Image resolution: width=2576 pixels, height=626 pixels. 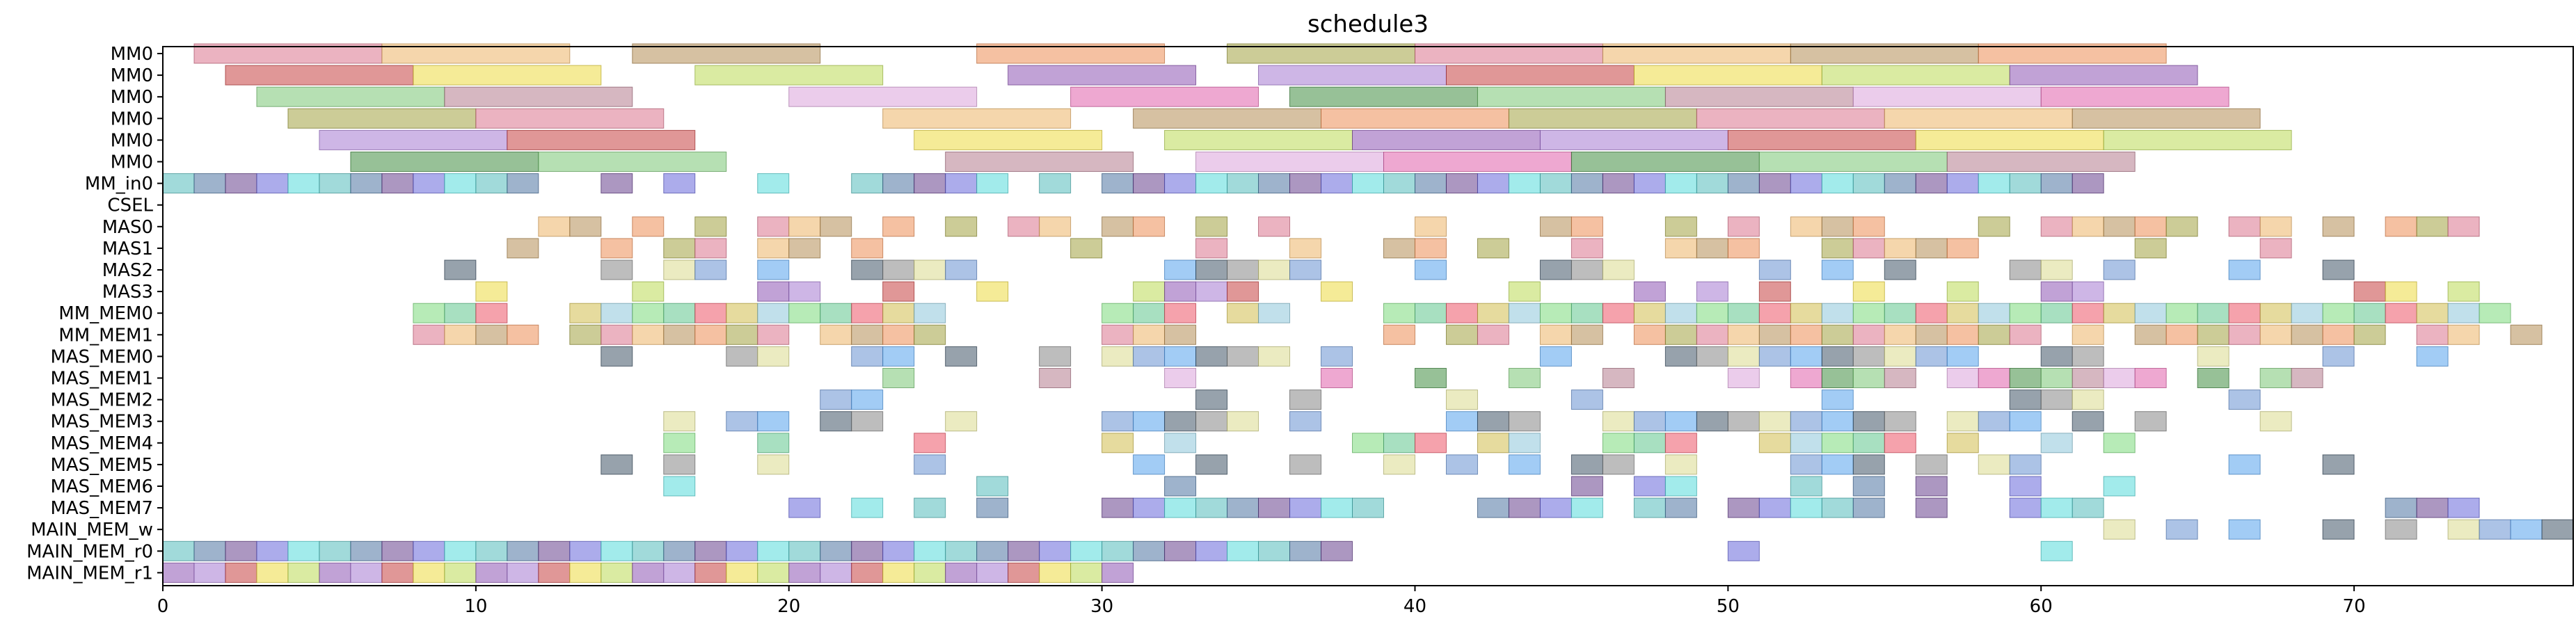 What do you see at coordinates (101, 508) in the screenshot?
I see `y-tick-label: MAS_MEM7` at bounding box center [101, 508].